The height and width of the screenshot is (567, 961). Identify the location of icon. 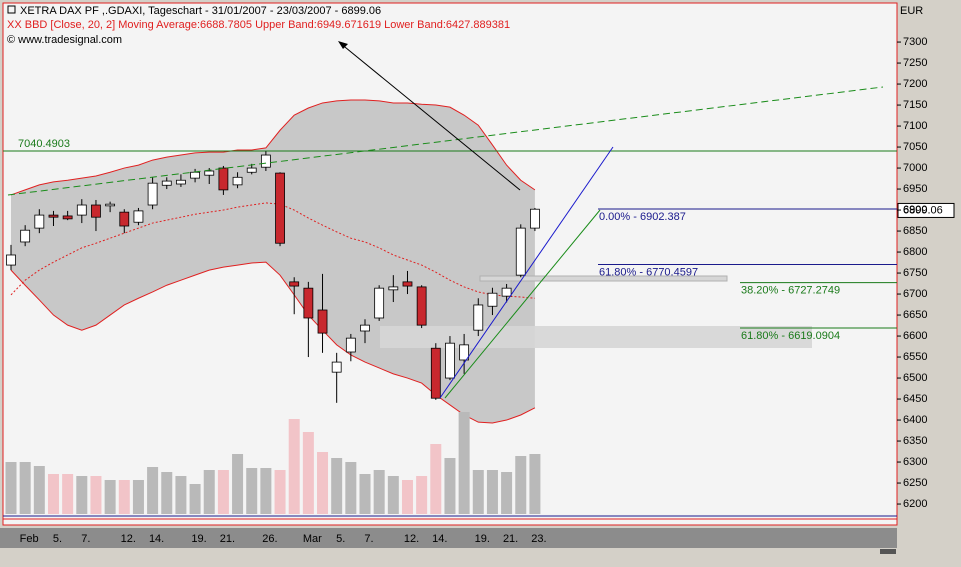
(11, 9).